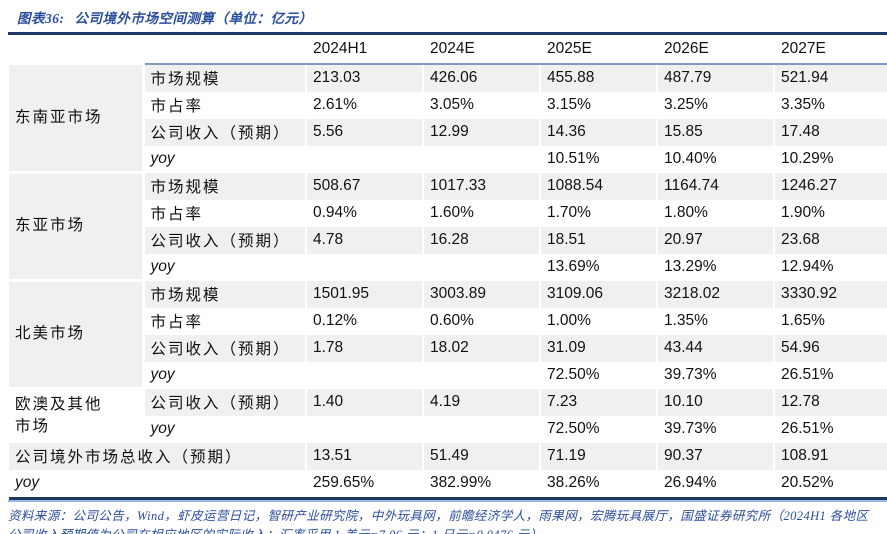  What do you see at coordinates (715, 105) in the screenshot?
I see `value-cell: 3.25%` at bounding box center [715, 105].